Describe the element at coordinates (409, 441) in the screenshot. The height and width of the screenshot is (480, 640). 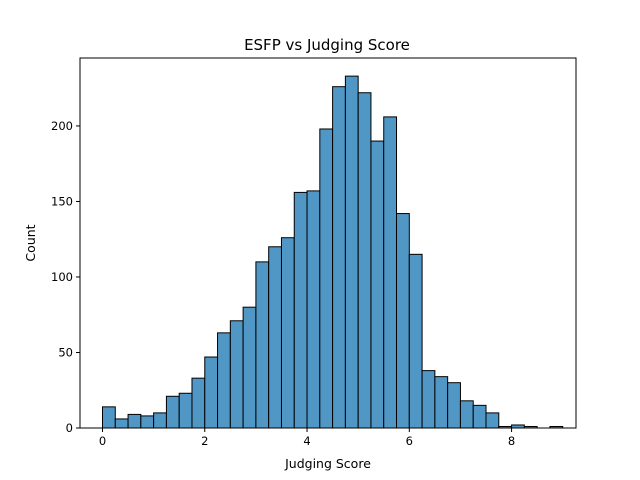
I see `x-tick-label: 6` at that location.